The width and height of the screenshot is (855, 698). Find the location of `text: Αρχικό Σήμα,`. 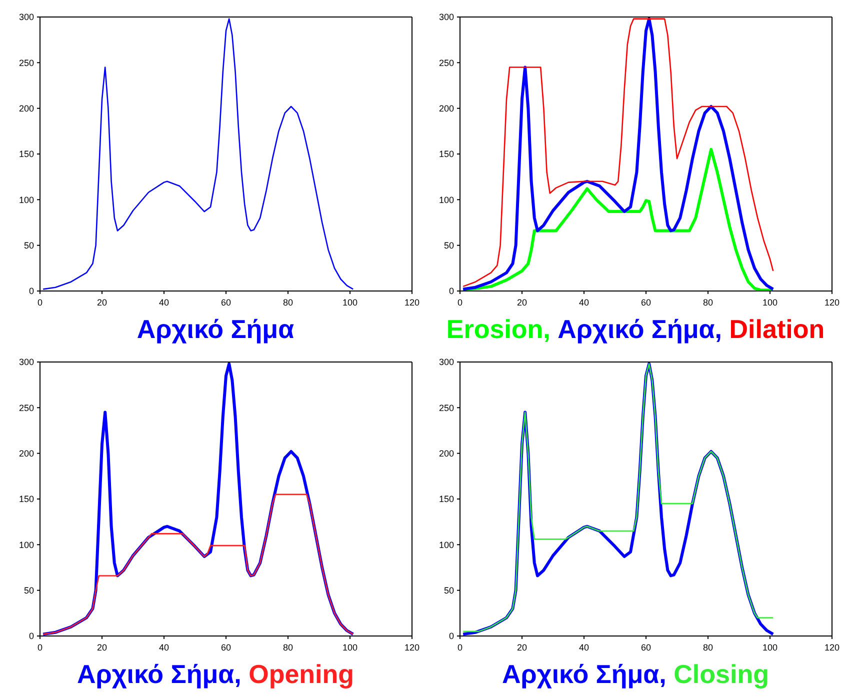

text: Αρχικό Σήμα, is located at coordinates (640, 329).